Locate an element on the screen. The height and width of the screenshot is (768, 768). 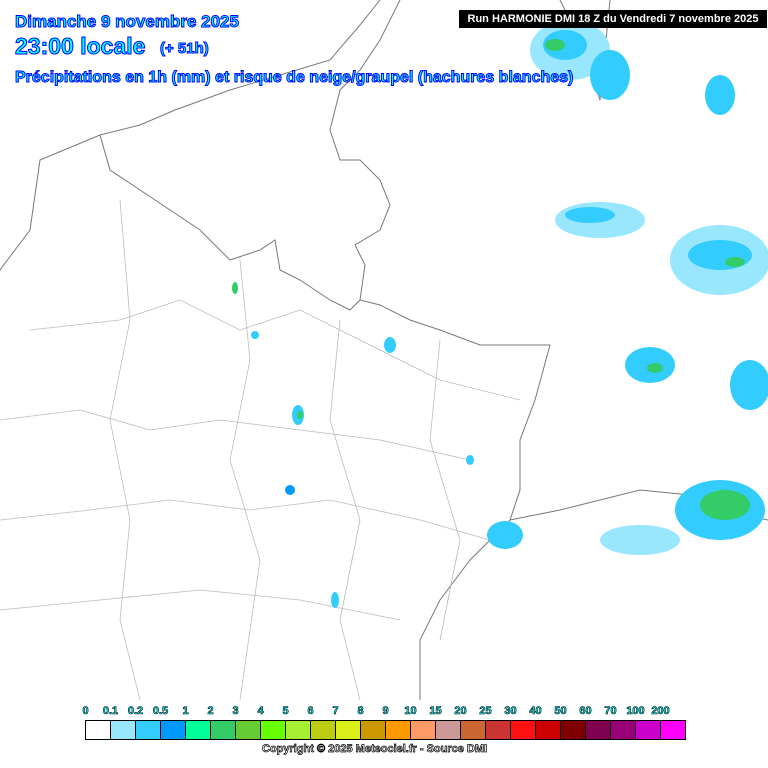
forecast-offset: (+ 51h) is located at coordinates (185, 49).